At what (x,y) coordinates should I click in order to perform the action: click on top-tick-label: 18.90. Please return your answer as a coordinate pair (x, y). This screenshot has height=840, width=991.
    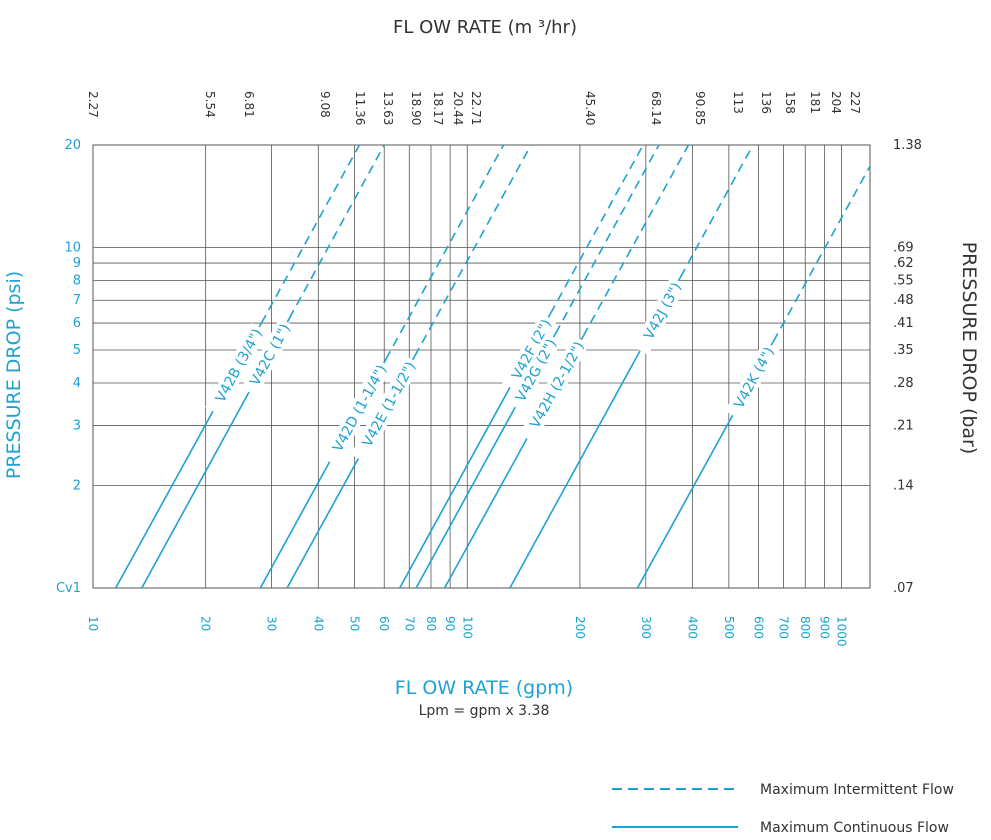
    Looking at the image, I should click on (416, 108).